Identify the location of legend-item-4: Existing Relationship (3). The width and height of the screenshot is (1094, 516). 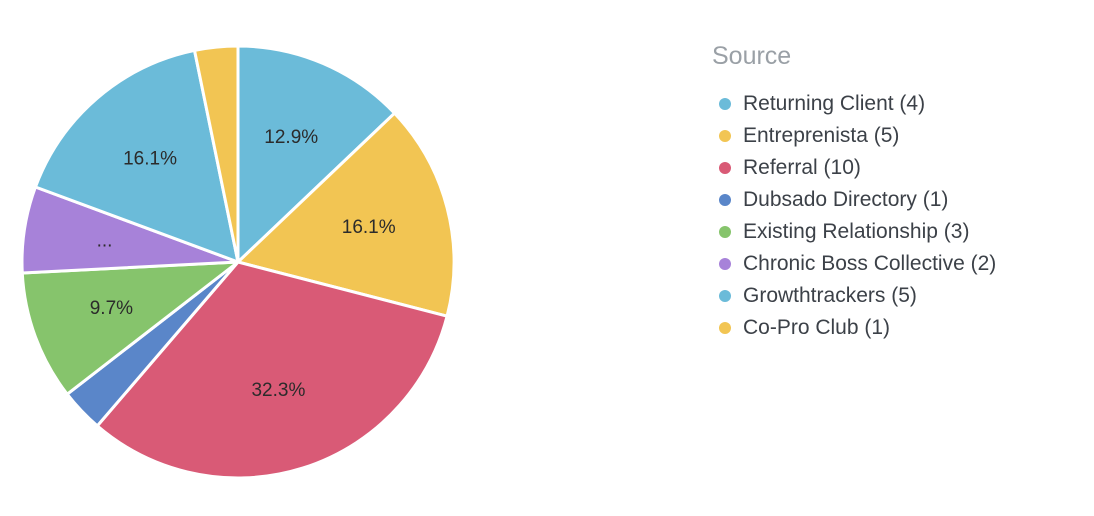
(897, 232).